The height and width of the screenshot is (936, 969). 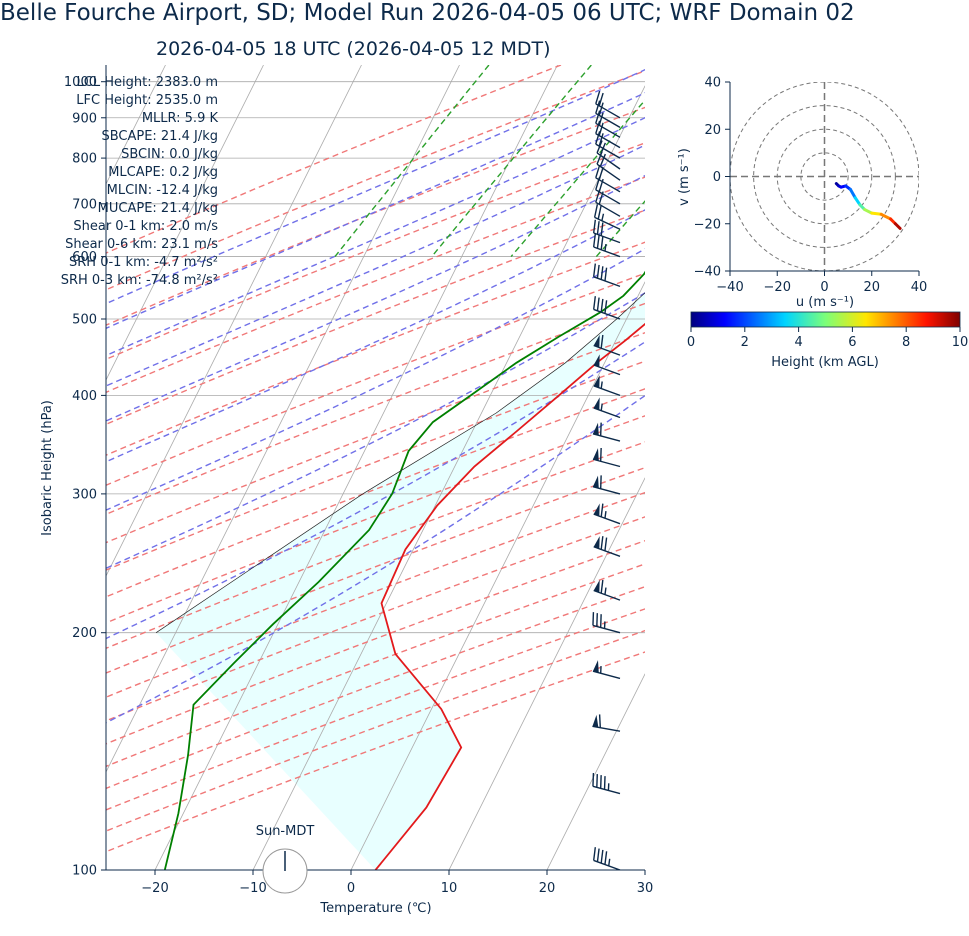 I want to click on y-tick-label: 900, so click(x=84, y=118).